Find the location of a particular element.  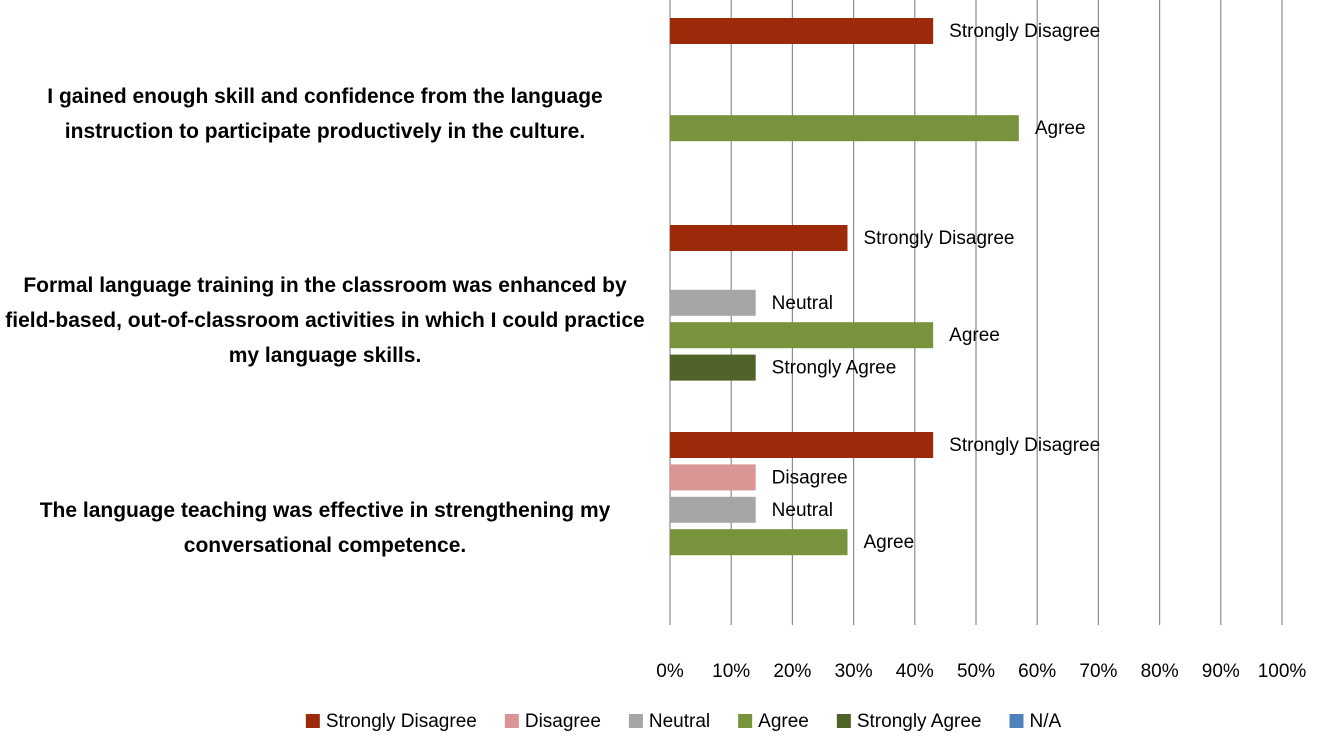

legend-label: Strongly Agree is located at coordinates (919, 721).